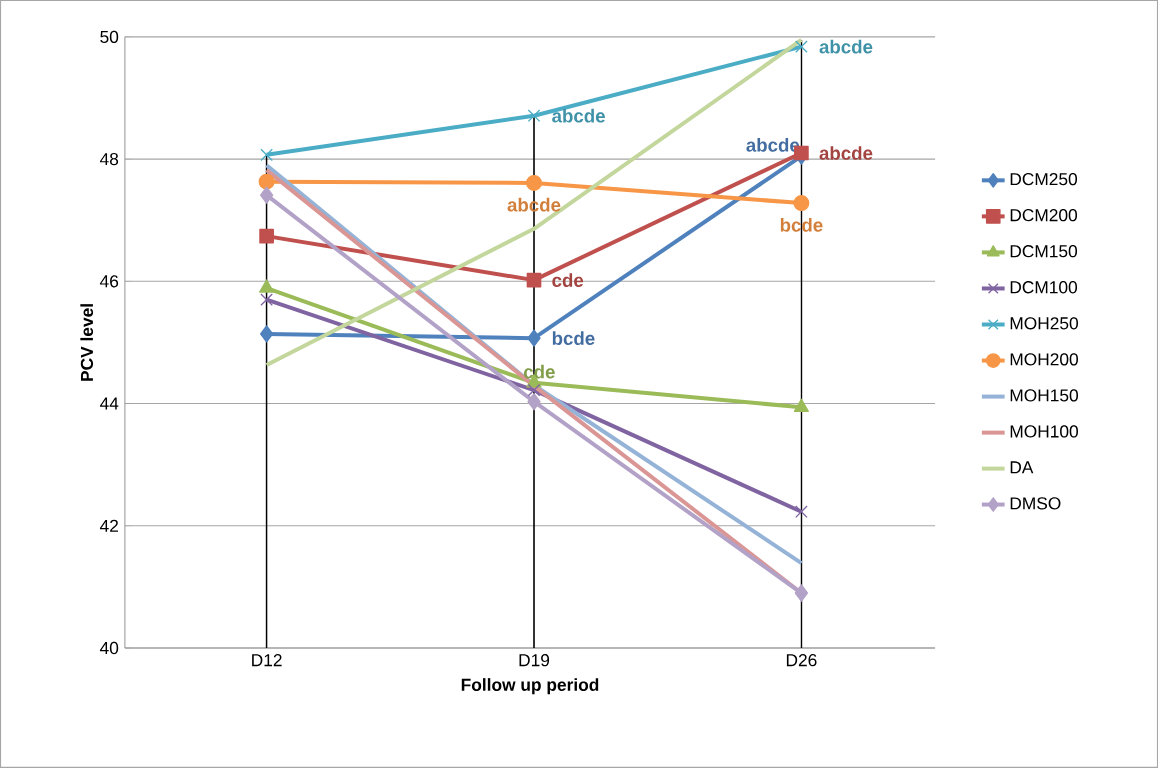  What do you see at coordinates (1044, 431) in the screenshot?
I see `legend-label: MOH100` at bounding box center [1044, 431].